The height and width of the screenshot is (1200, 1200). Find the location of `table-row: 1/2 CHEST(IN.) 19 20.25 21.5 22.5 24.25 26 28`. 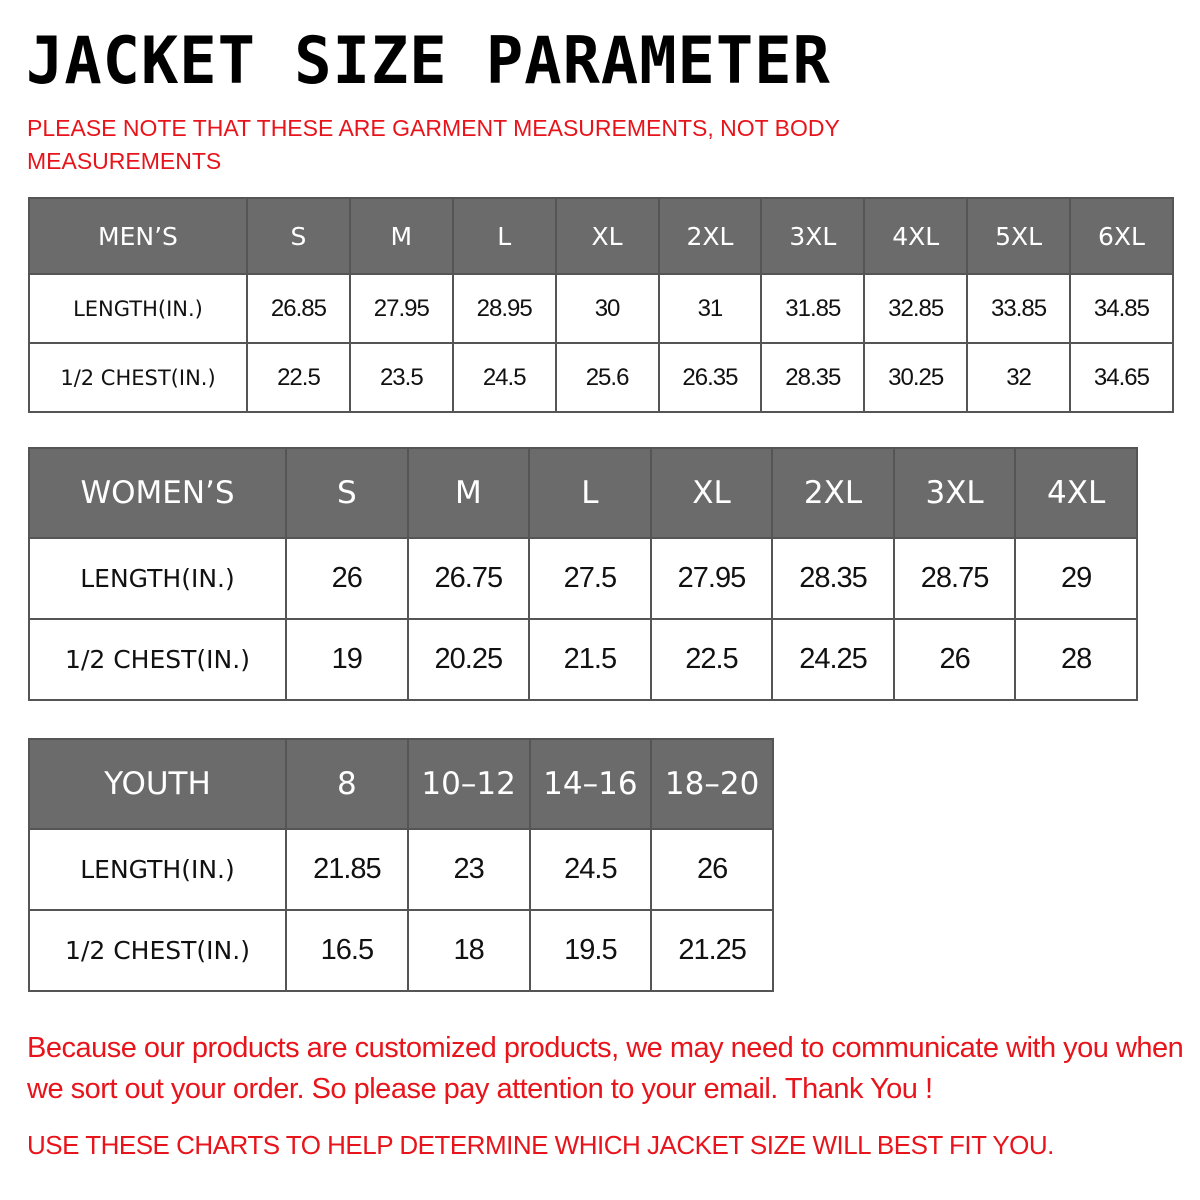

table-row: 1/2 CHEST(IN.) 19 20.25 21.5 22.5 24.25 26 28 is located at coordinates (583, 659).